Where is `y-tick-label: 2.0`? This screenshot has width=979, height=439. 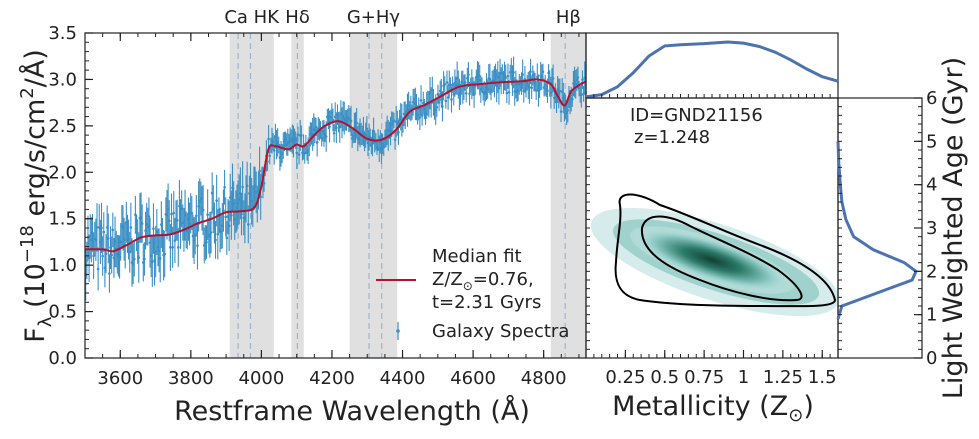
y-tick-label: 2.0 is located at coordinates (62, 172).